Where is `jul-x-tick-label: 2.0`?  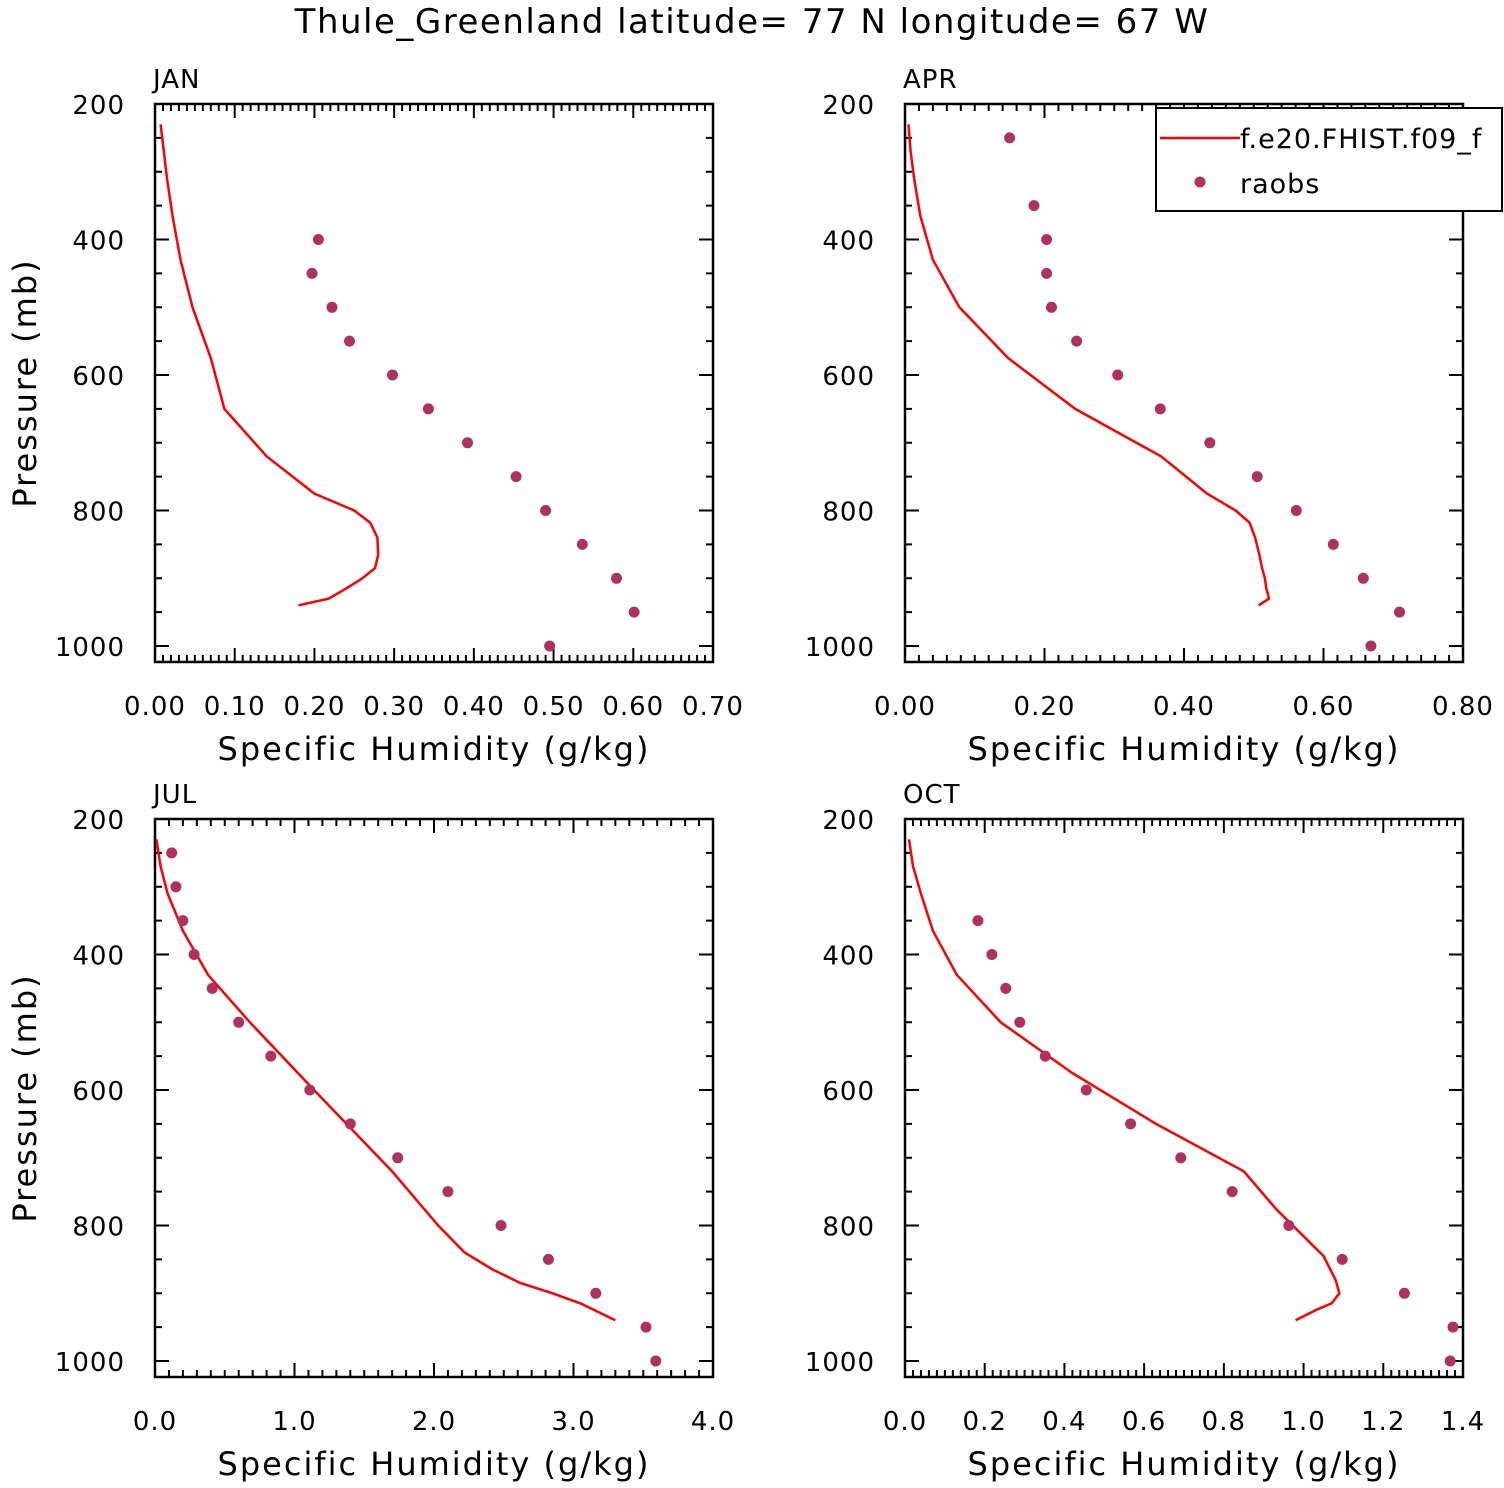
jul-x-tick-label: 2.0 is located at coordinates (434, 1422).